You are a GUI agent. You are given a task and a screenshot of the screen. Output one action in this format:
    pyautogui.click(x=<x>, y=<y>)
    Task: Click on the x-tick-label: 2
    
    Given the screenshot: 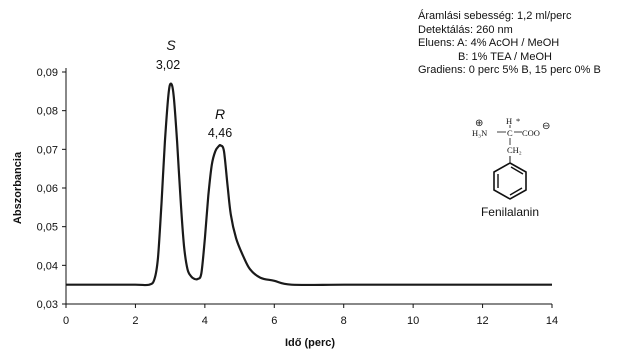 What is the action you would take?
    pyautogui.click(x=135, y=321)
    